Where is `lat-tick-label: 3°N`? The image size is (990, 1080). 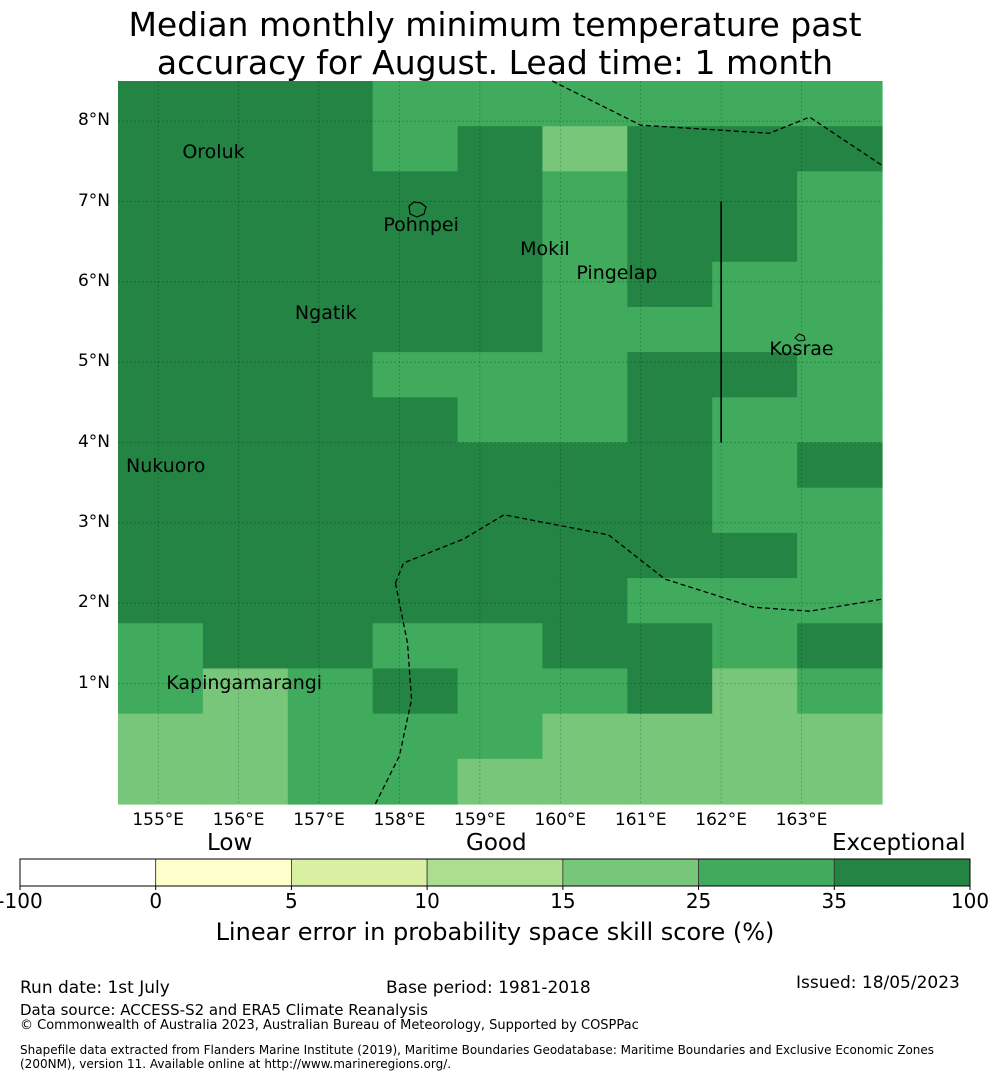 lat-tick-label: 3°N is located at coordinates (93, 521).